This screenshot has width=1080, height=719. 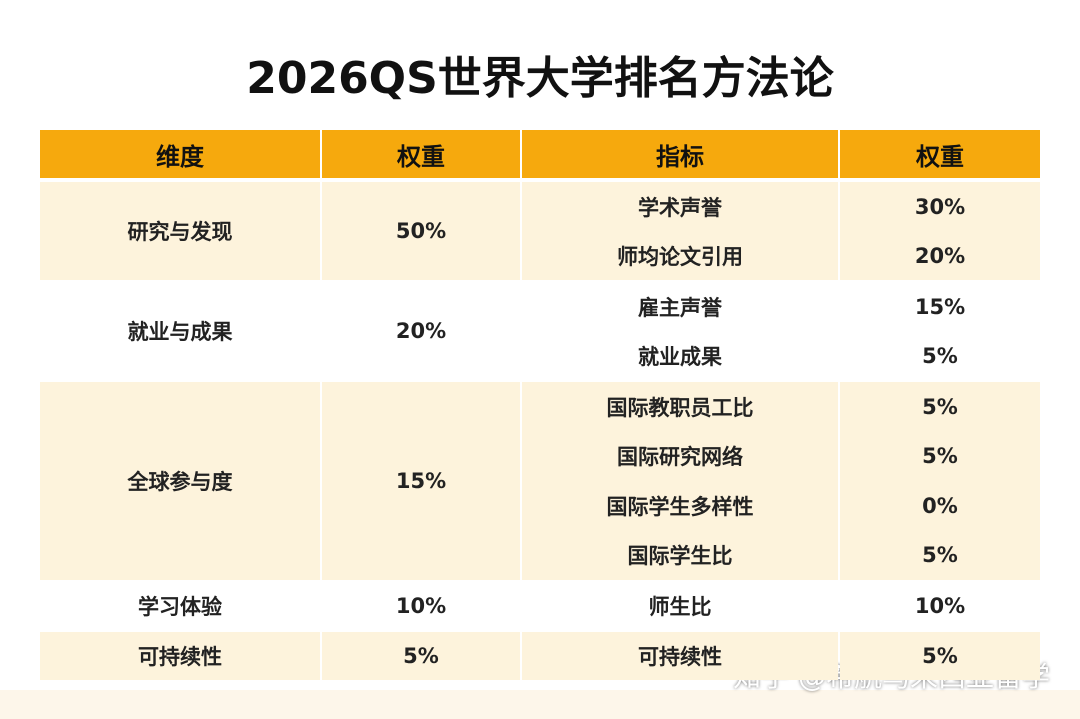 I want to click on title: 2026QS世界大学排名方法论, so click(x=540, y=78).